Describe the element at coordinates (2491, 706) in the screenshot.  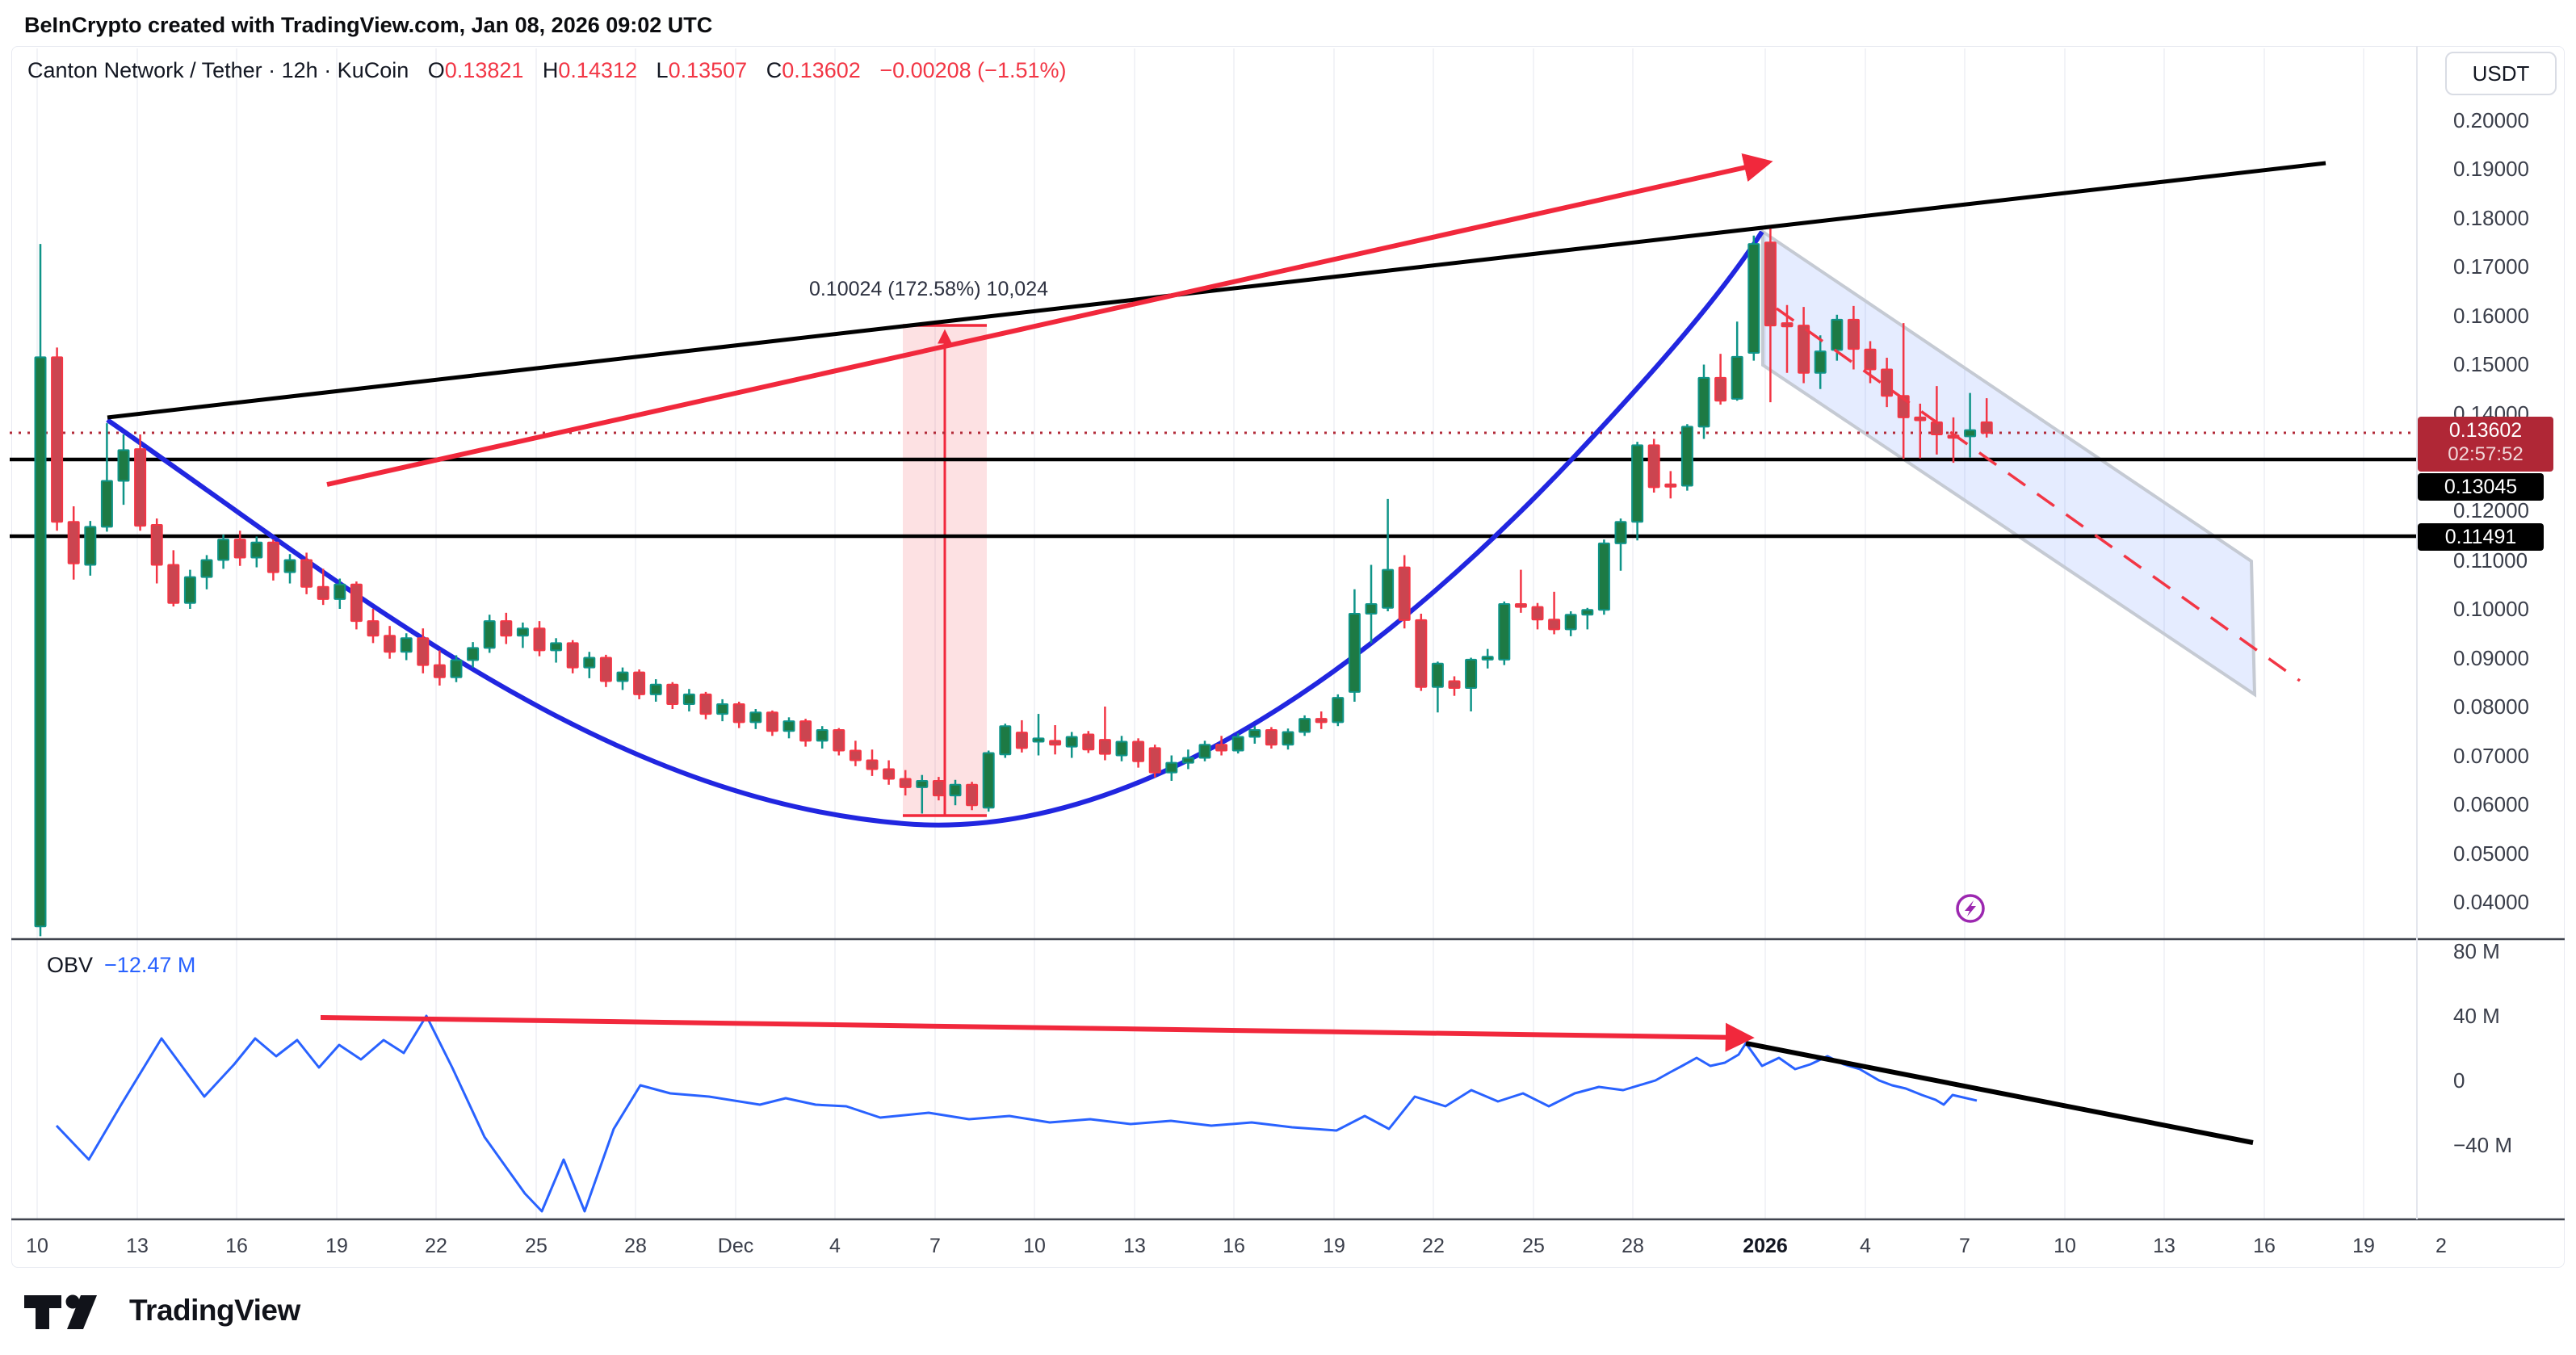
I see `svg-text: 0.08000` at that location.